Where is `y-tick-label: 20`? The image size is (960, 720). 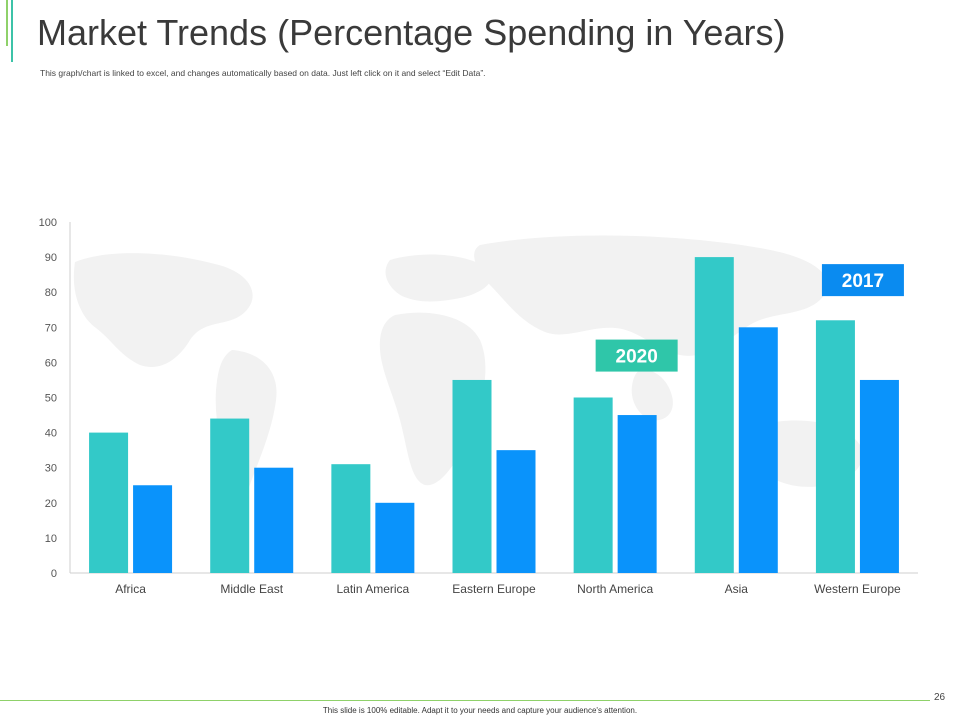 y-tick-label: 20 is located at coordinates (51, 504).